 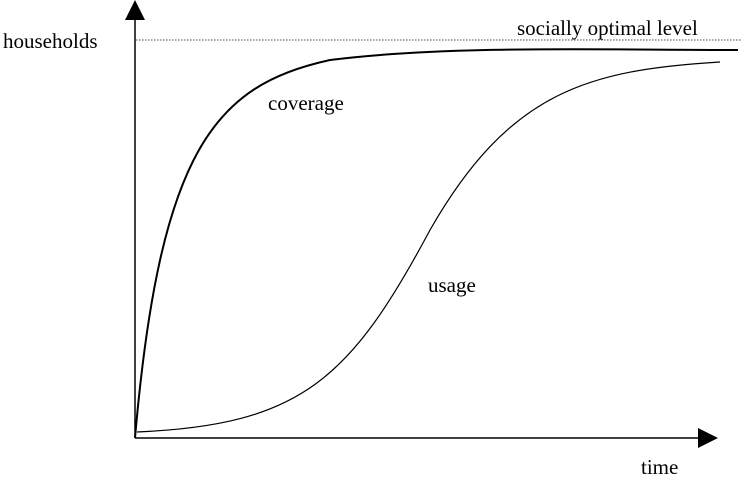 I want to click on coverage-label: coverage, so click(x=306, y=103).